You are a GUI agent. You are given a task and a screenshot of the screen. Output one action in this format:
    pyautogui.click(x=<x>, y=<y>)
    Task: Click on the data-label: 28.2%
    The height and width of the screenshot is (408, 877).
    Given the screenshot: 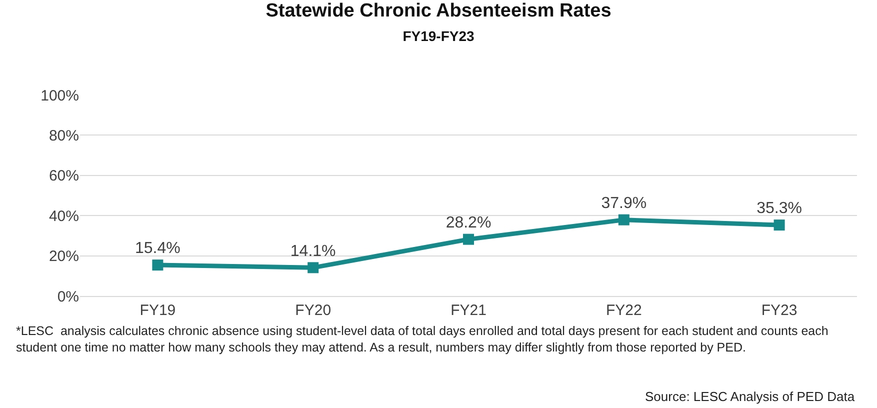 What is the action you would take?
    pyautogui.click(x=469, y=223)
    